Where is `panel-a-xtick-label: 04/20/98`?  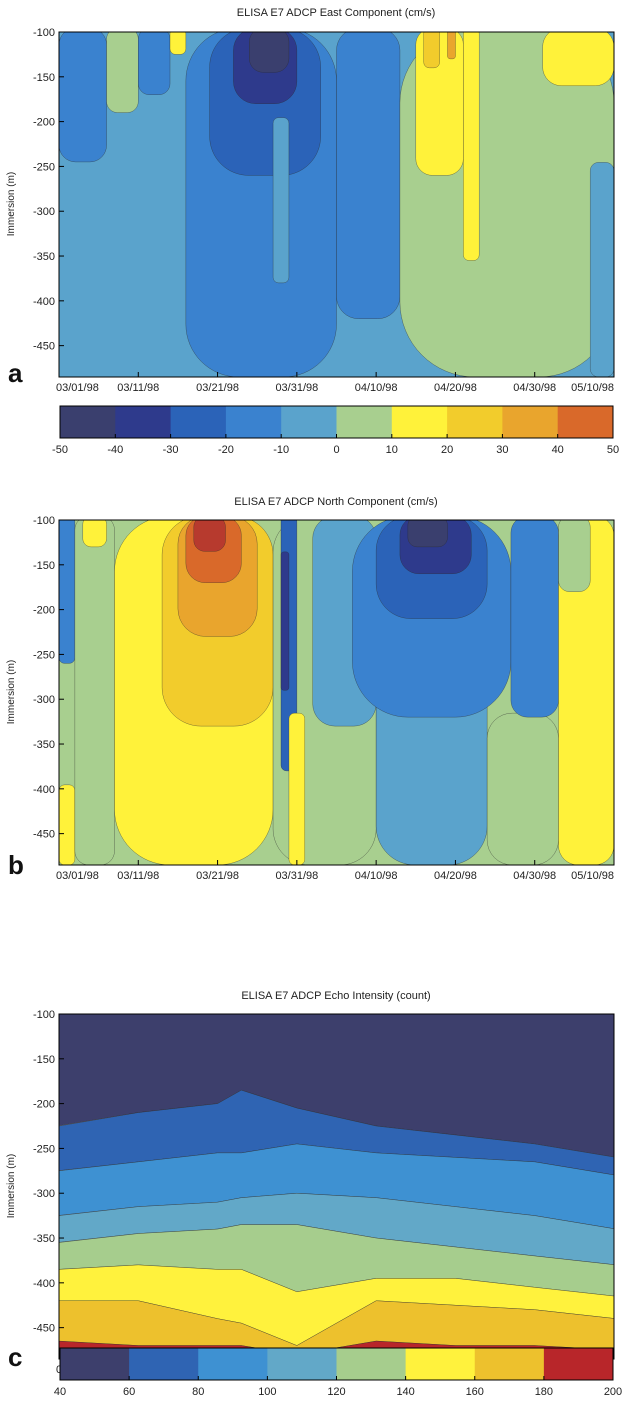
panel-a-xtick-label: 04/20/98 is located at coordinates (455, 388).